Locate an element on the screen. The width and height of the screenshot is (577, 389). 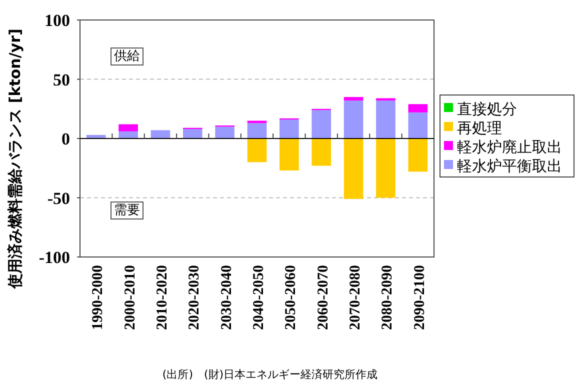
legend-label: 軽水炉廃止取出 is located at coordinates (509, 147).